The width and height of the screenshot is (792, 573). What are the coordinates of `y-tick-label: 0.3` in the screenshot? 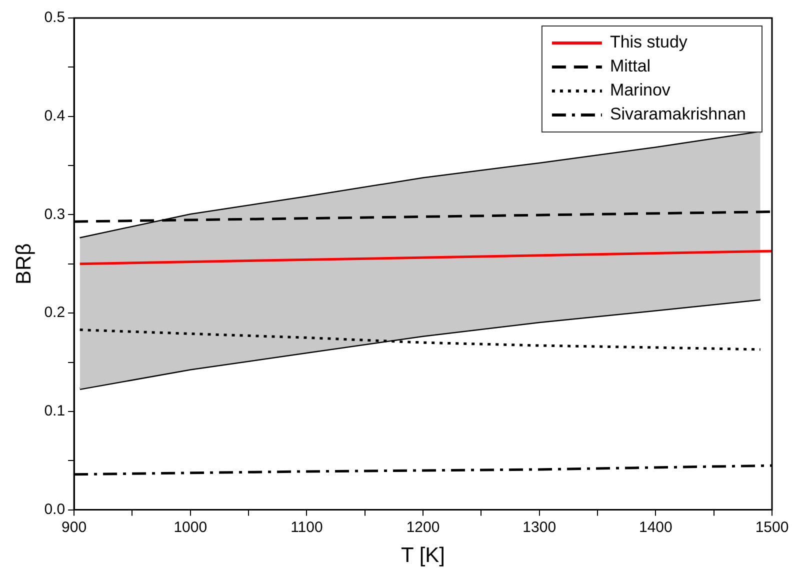 It's located at (55, 214).